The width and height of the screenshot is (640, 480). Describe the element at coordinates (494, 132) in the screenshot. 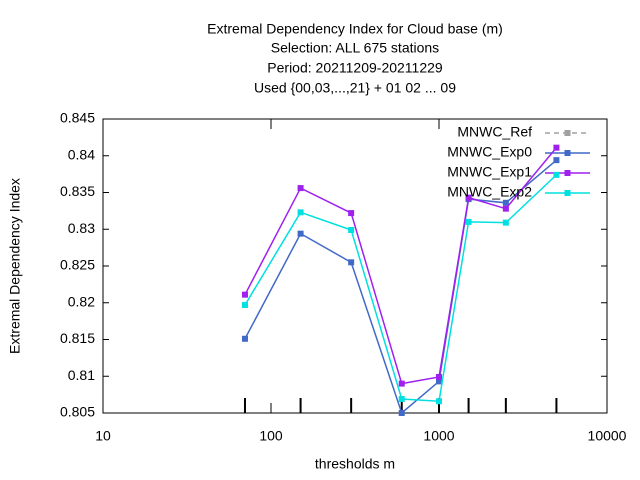

I see `legend-label: MNWC_Ref` at that location.